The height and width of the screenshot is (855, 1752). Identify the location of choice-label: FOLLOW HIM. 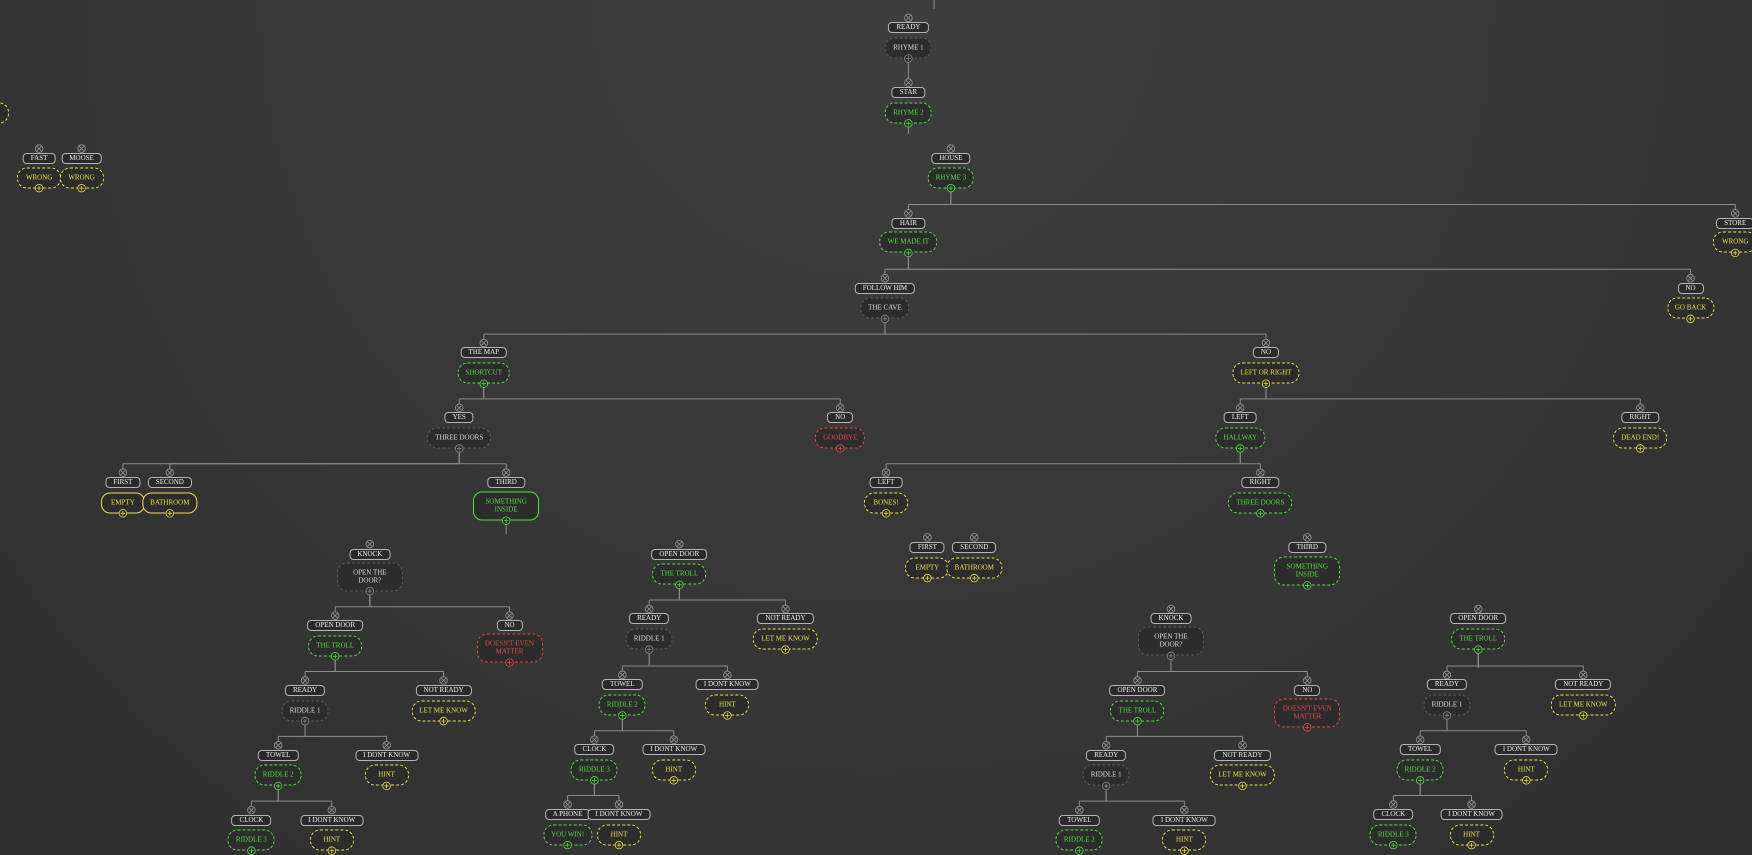
(885, 288).